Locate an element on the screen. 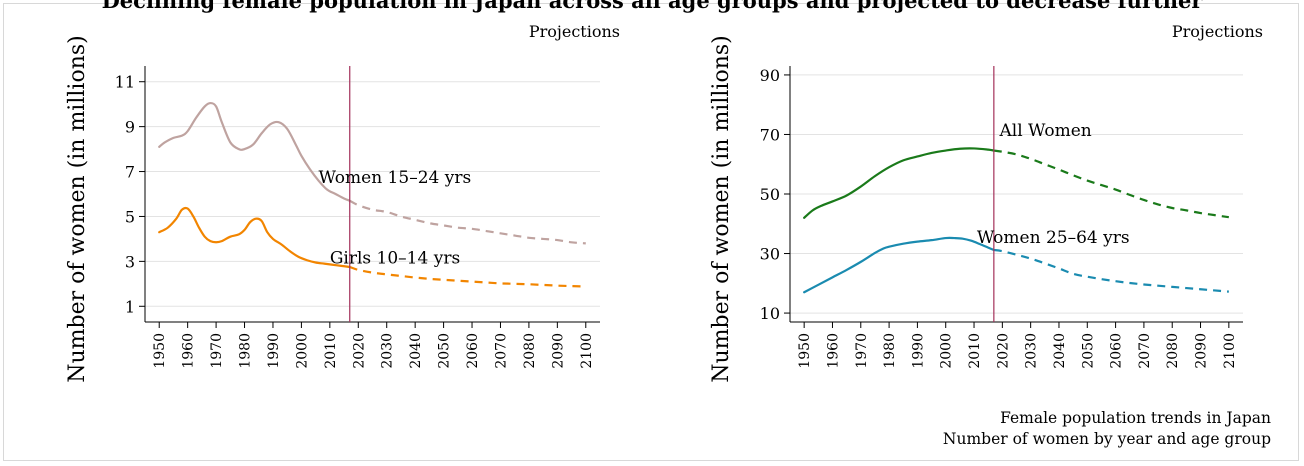  series-label: Girls 10–14 yrs is located at coordinates (395, 259).